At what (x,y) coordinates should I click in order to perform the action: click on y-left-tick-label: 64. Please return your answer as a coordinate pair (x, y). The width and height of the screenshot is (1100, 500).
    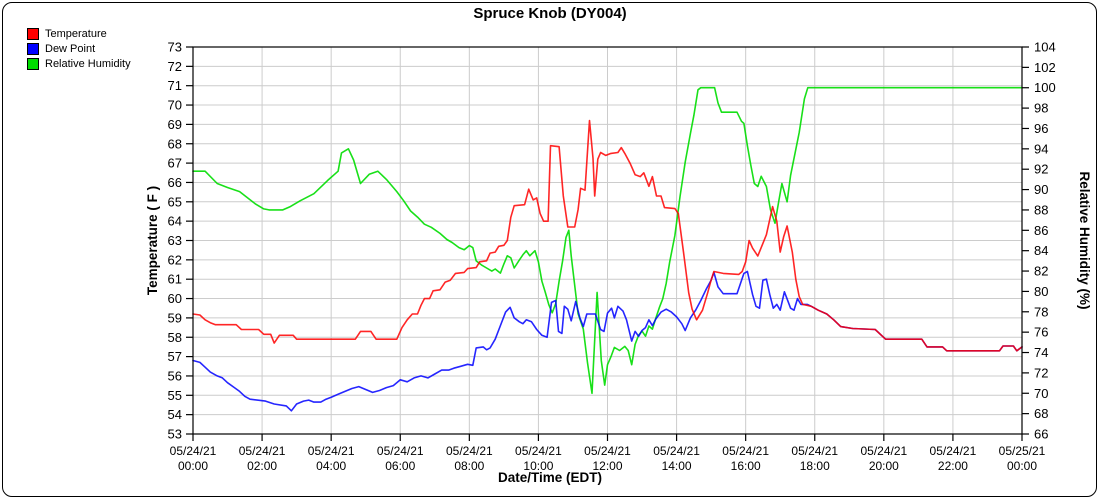
    Looking at the image, I should click on (175, 221).